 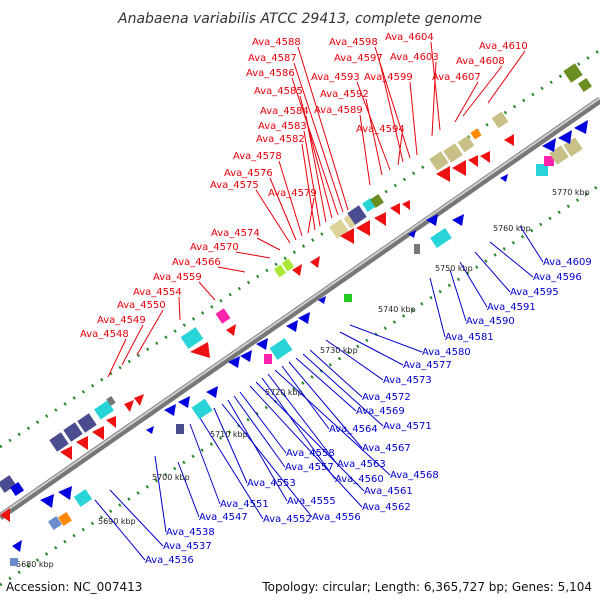 I want to click on gene-label: Ava_4582, so click(x=280, y=139).